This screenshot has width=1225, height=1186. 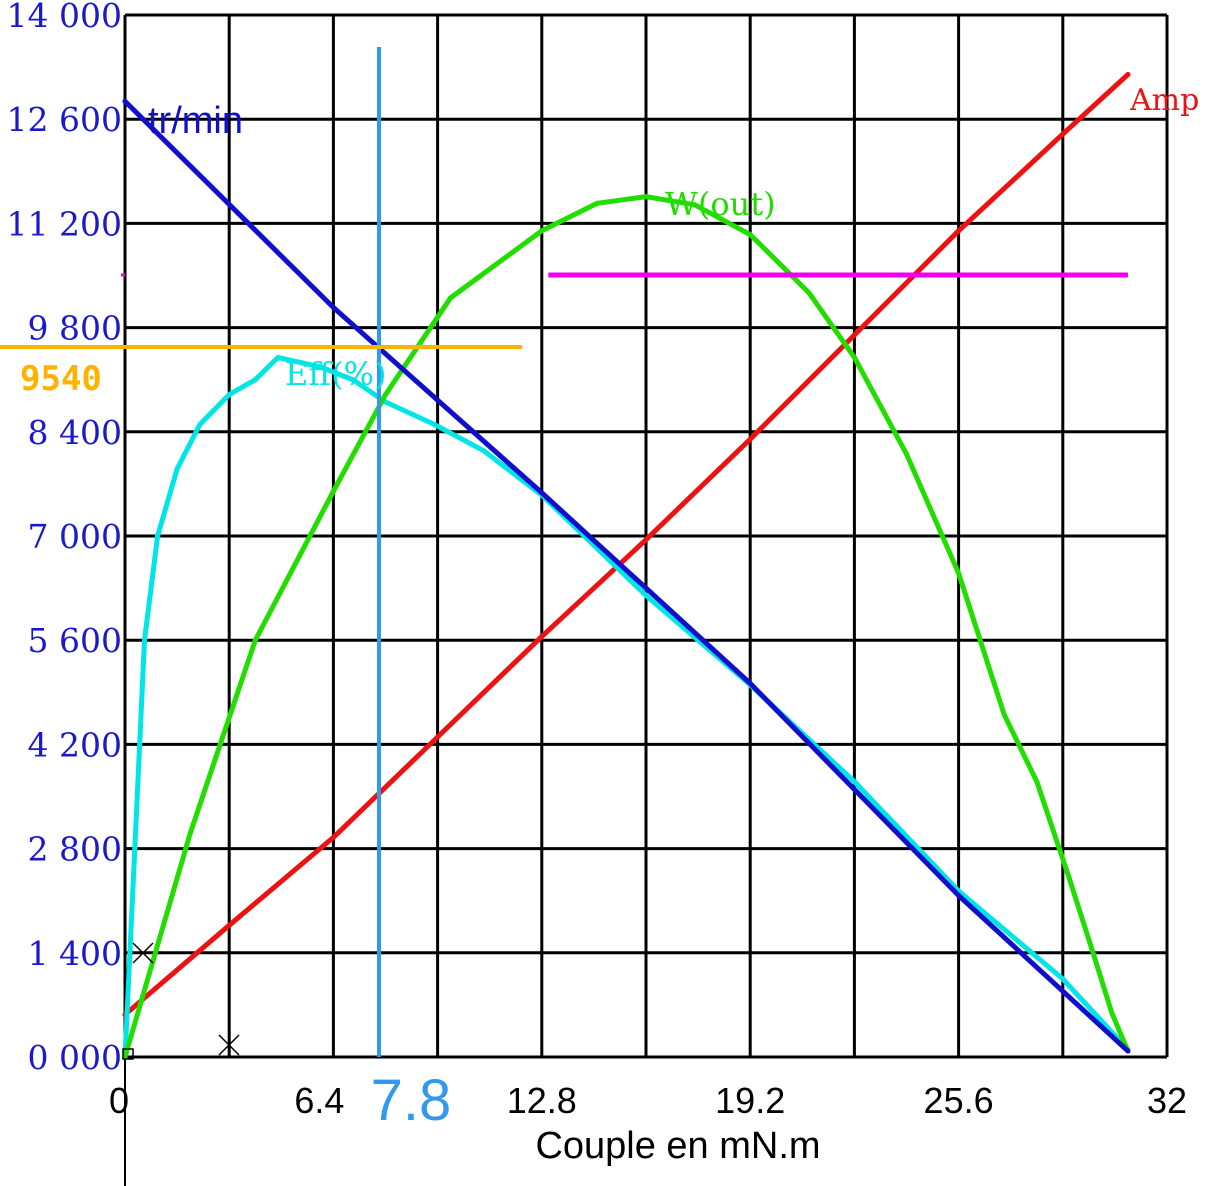 What do you see at coordinates (64, 17) in the screenshot?
I see `y-tick-label: 14 000` at bounding box center [64, 17].